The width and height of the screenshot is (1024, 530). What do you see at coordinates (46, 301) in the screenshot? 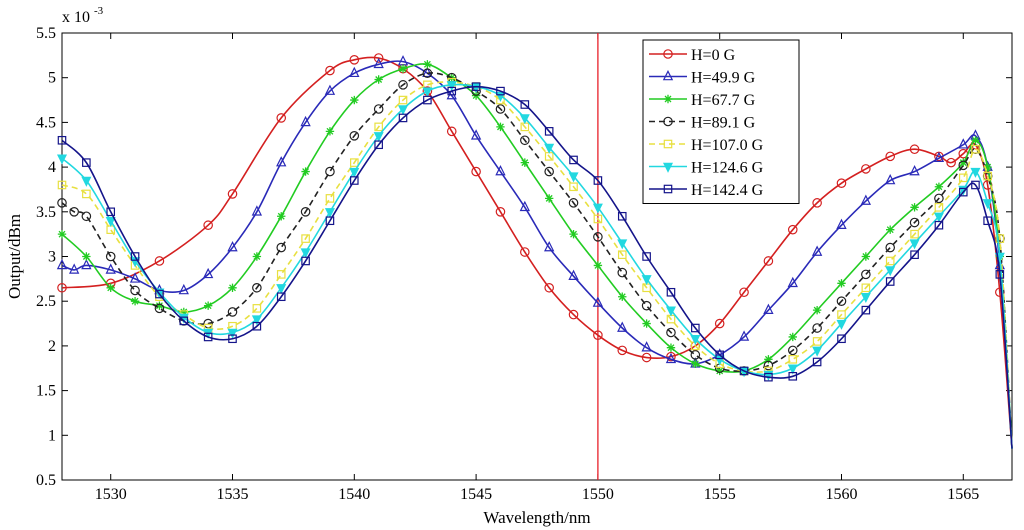
I see `y-tick-label: 2.5` at bounding box center [46, 301].